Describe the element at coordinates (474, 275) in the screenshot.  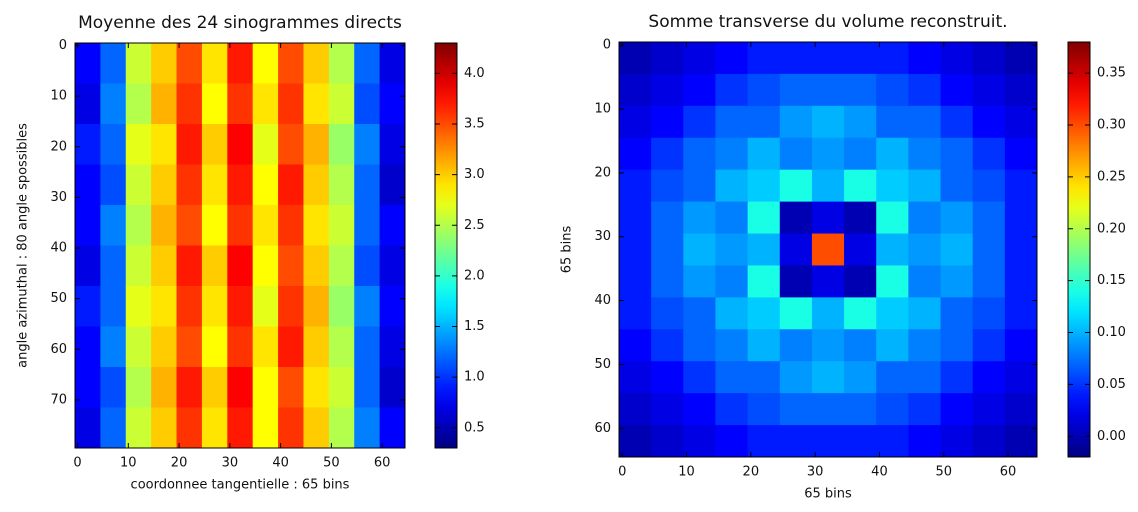
I see `colorbar-tick-label: 2.0` at that location.